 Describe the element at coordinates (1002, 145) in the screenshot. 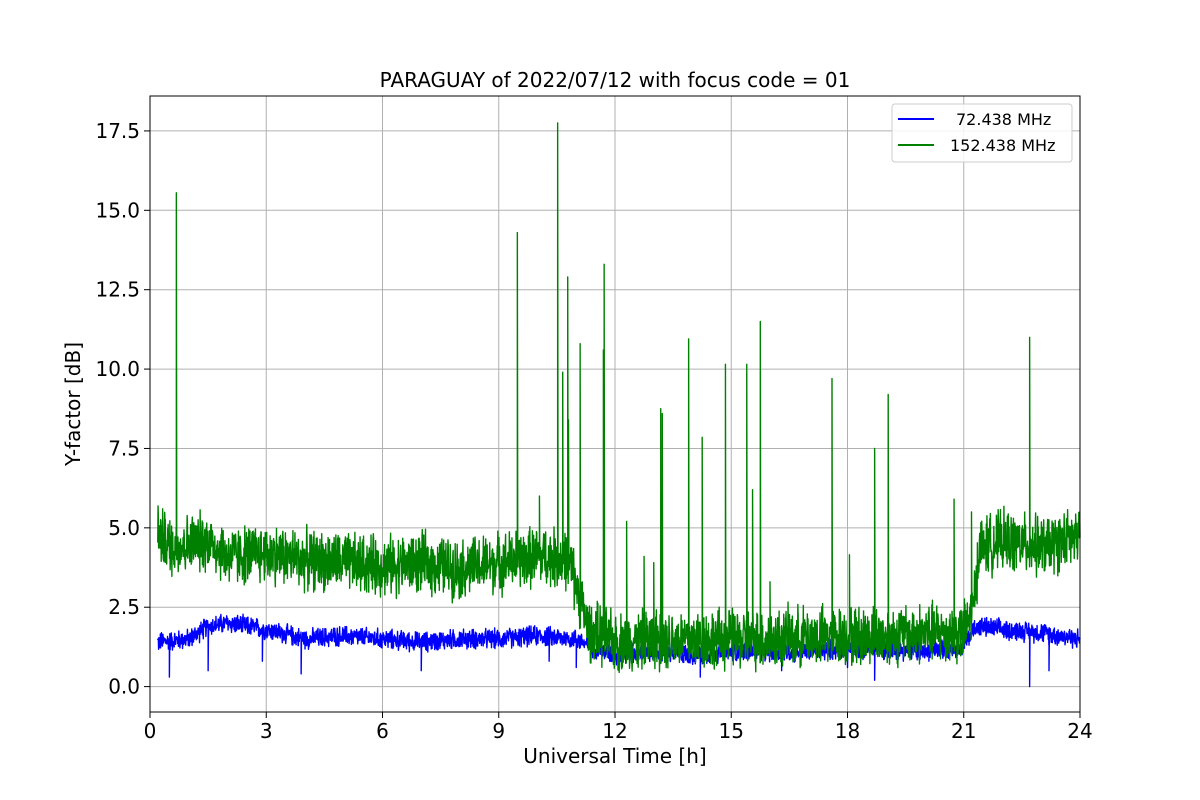

I see `legend-label-152mhz: 152.438 MHz` at that location.